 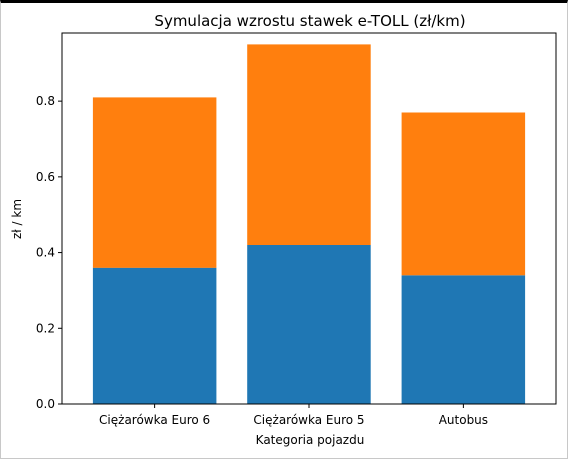 What do you see at coordinates (154, 420) in the screenshot?
I see `x-tick-label: Ciężarówka Euro 6` at bounding box center [154, 420].